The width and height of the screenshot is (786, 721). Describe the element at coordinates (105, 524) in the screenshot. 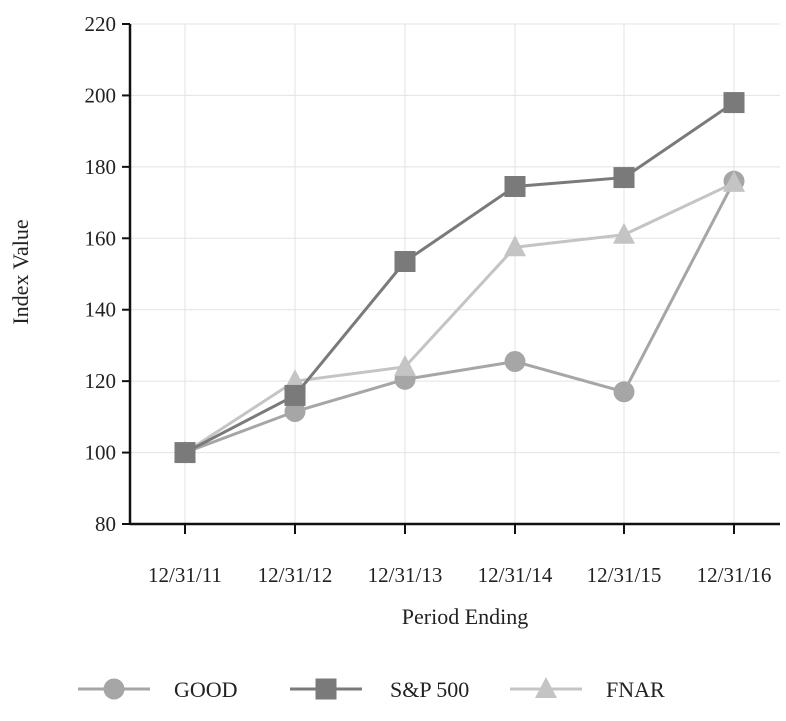

I see `y-tick-label: 80` at that location.